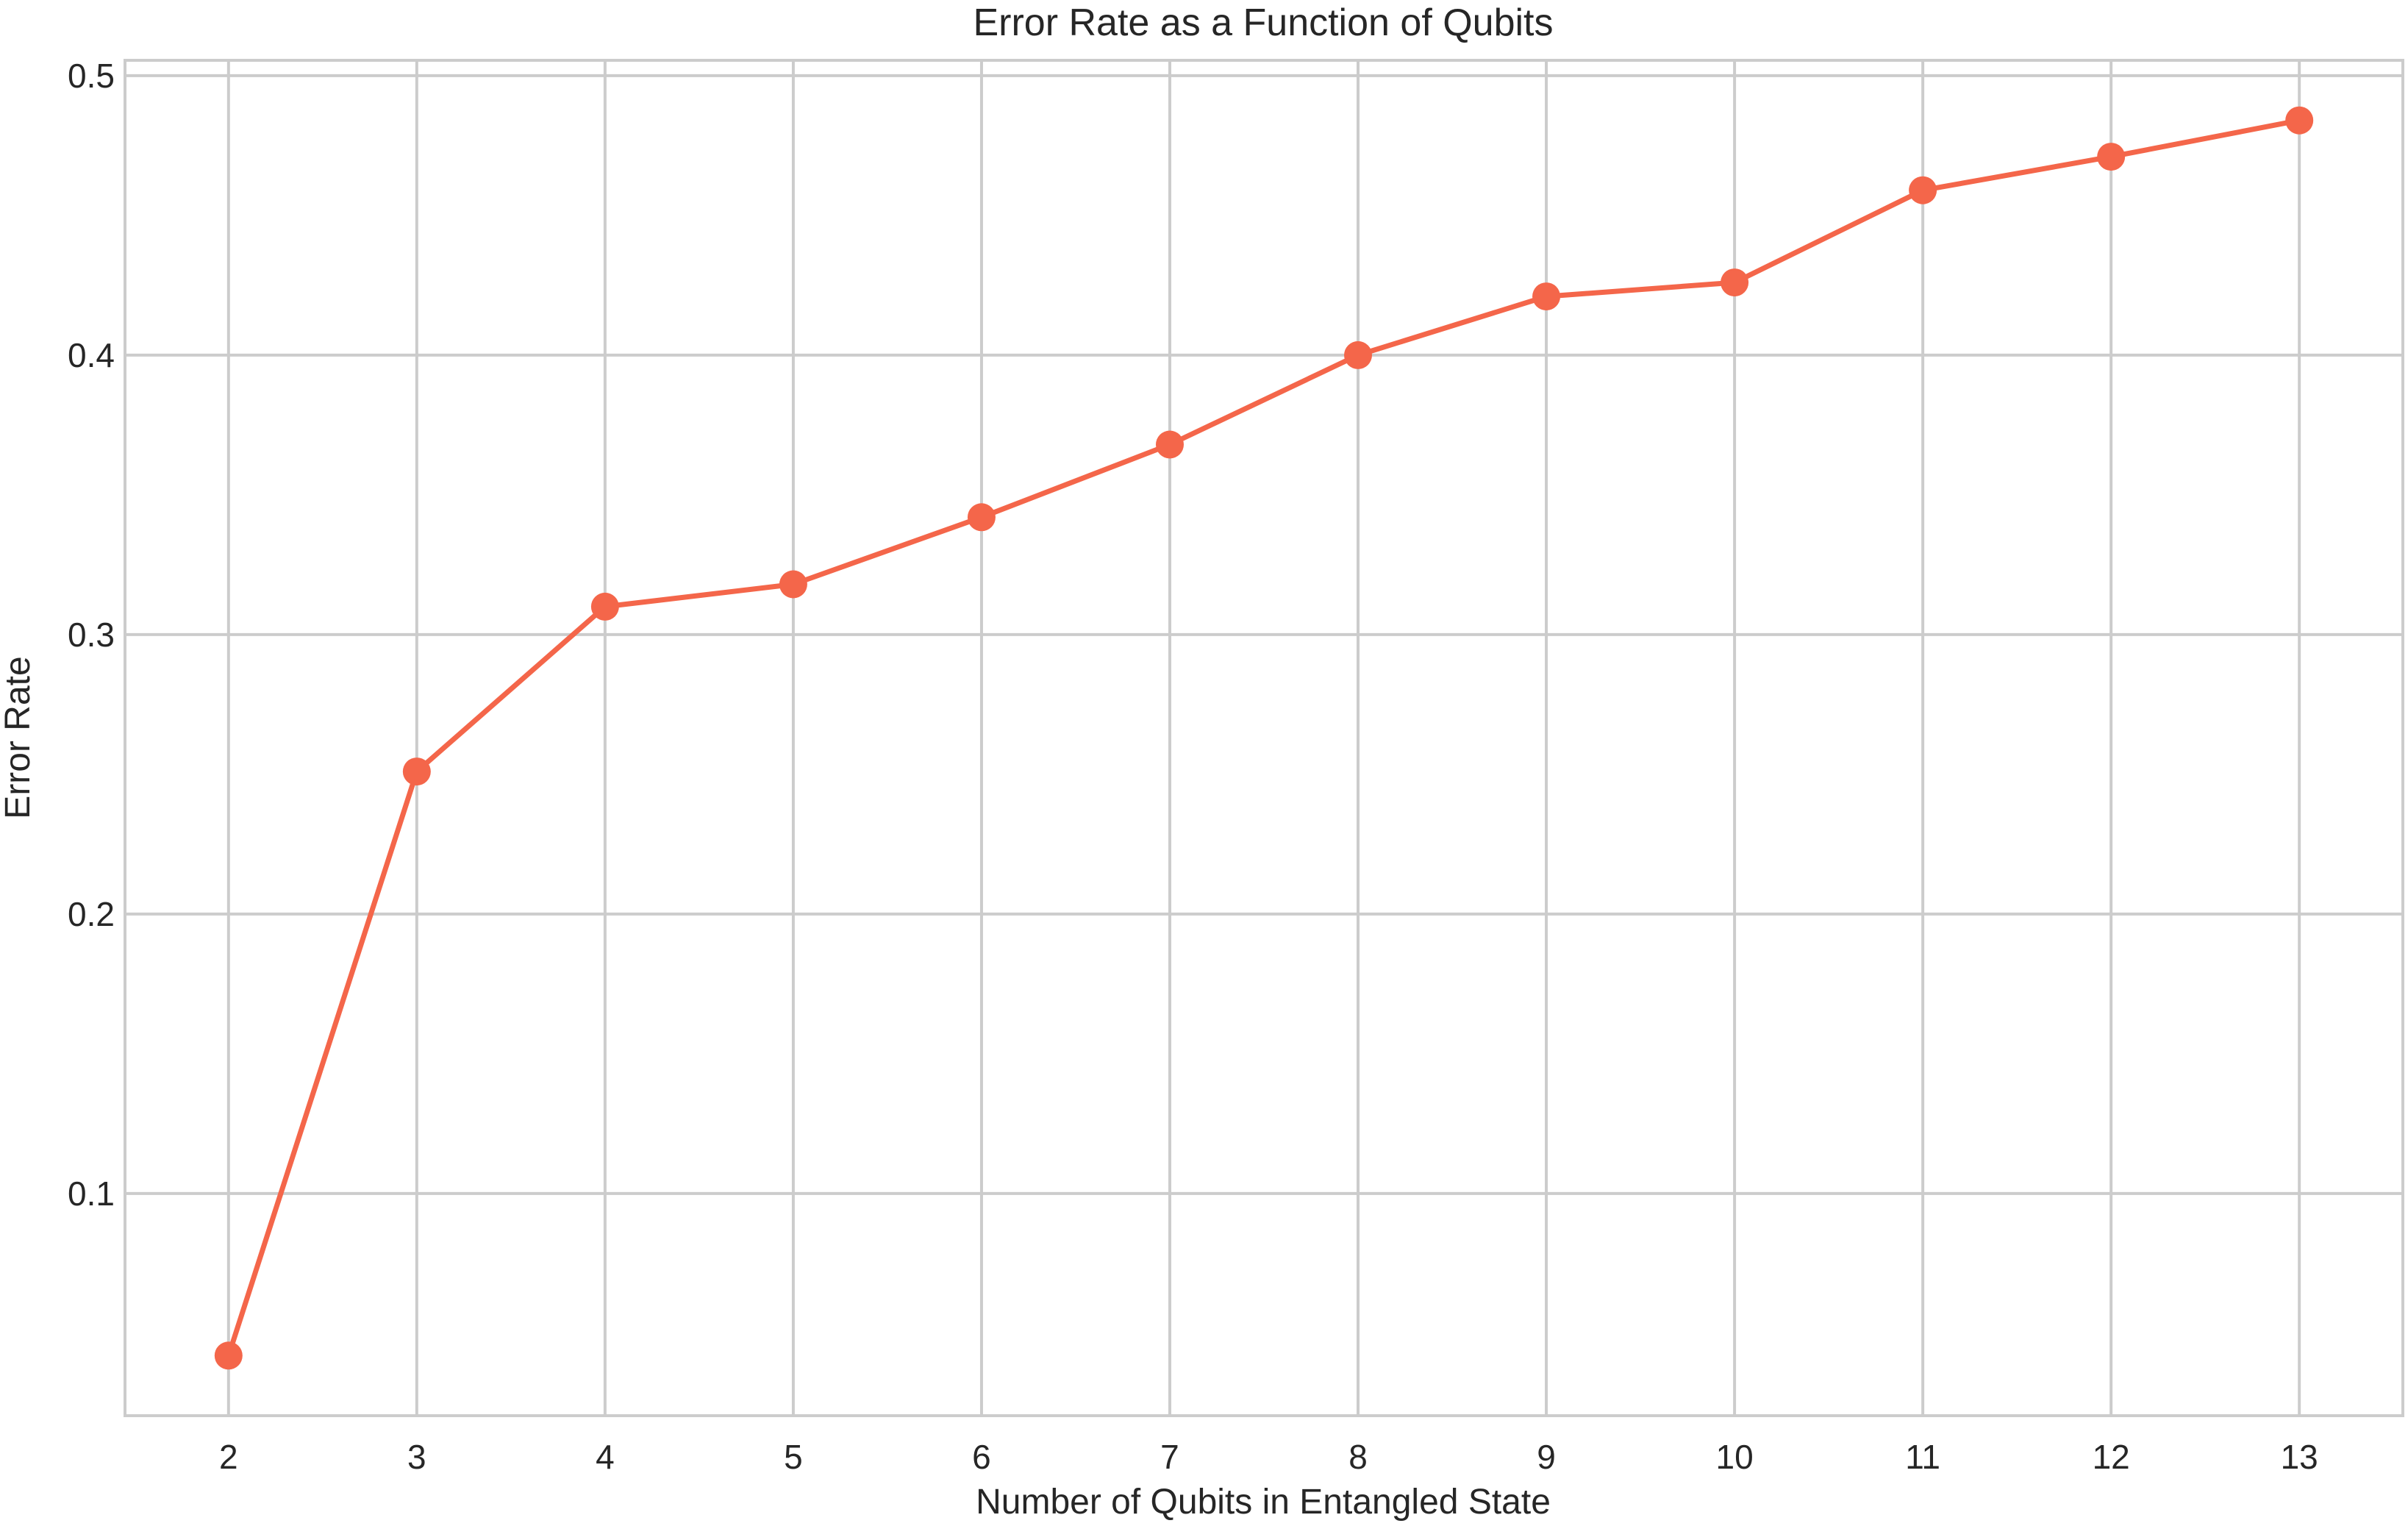  Describe the element at coordinates (229, 1457) in the screenshot. I see `x-tick-label: 2` at that location.